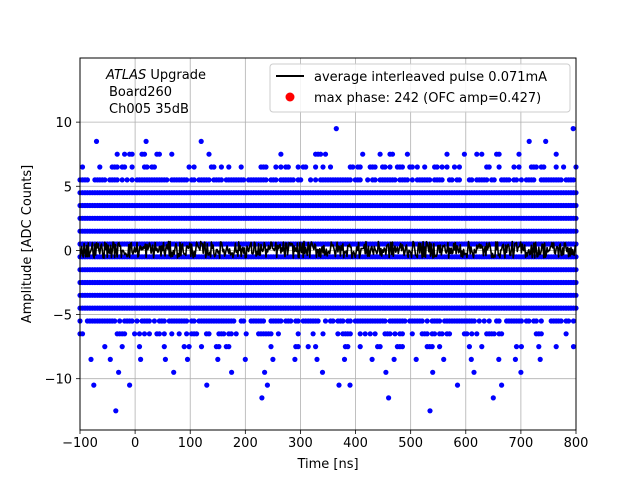 Image resolution: width=640 pixels, height=480 pixels. I want to click on y-tick-label: −10, so click(58, 380).